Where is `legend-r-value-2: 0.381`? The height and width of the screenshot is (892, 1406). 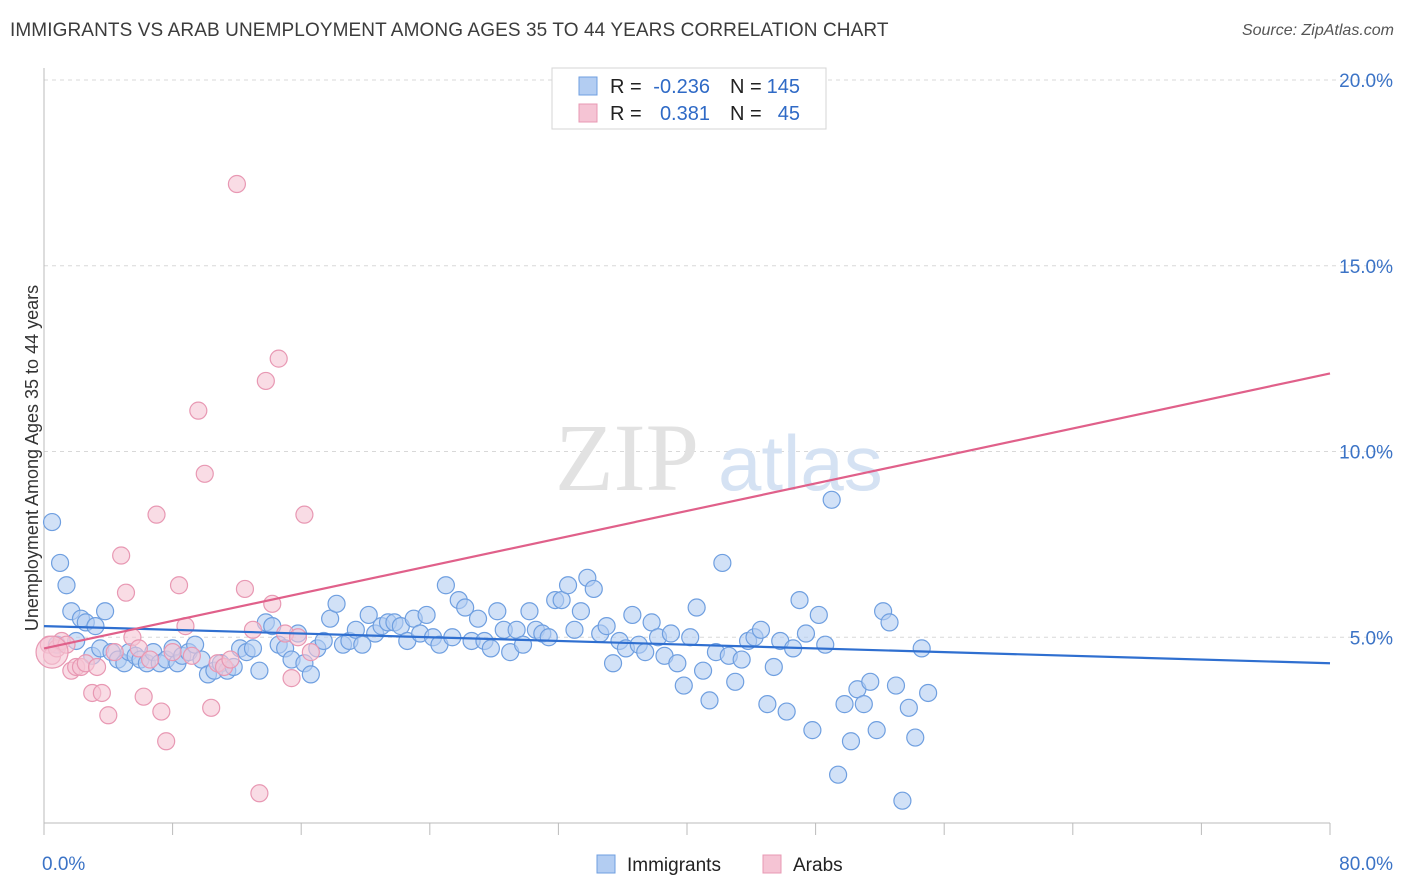
legend-r-value-2: 0.381 is located at coordinates (685, 114).